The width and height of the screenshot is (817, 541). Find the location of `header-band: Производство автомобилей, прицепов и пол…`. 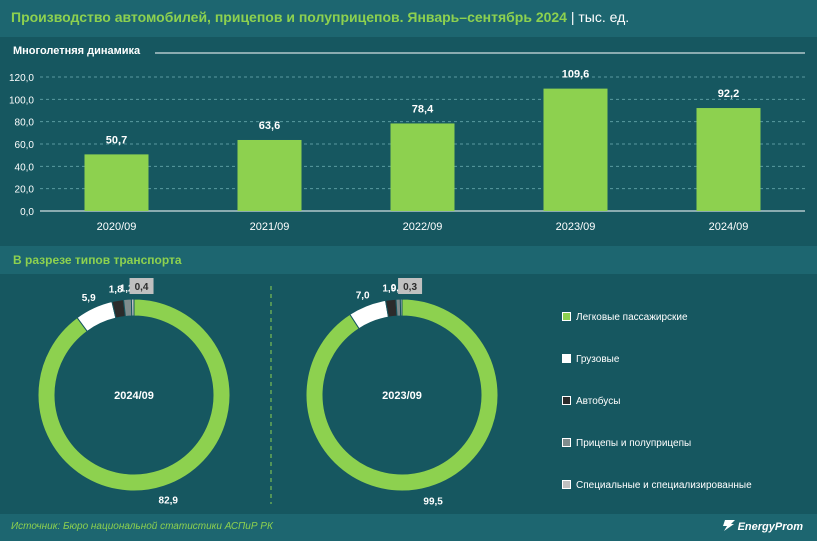

header-band: Производство автомобилей, прицепов и пол… is located at coordinates (408, 18).